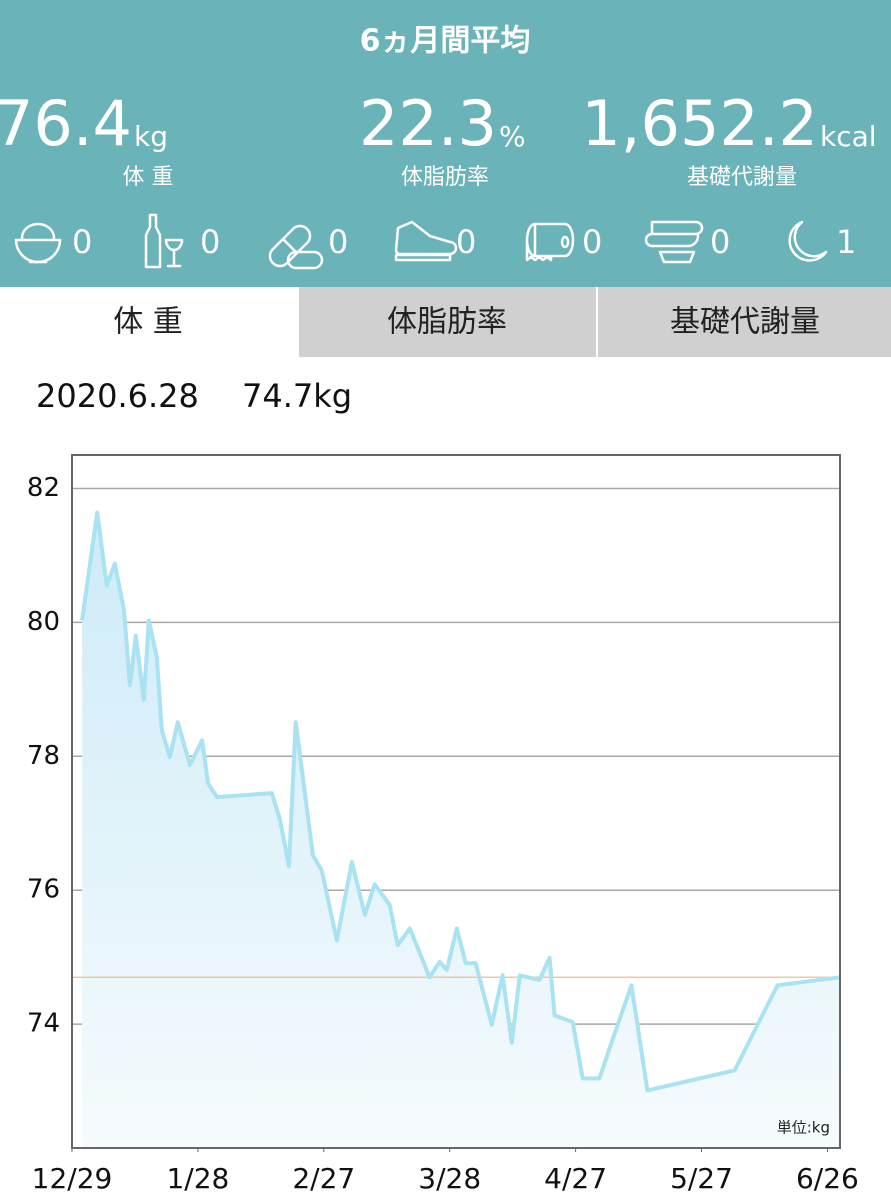 This screenshot has width=891, height=1204. I want to click on x-tick-label: 12/29, so click(72, 1178).